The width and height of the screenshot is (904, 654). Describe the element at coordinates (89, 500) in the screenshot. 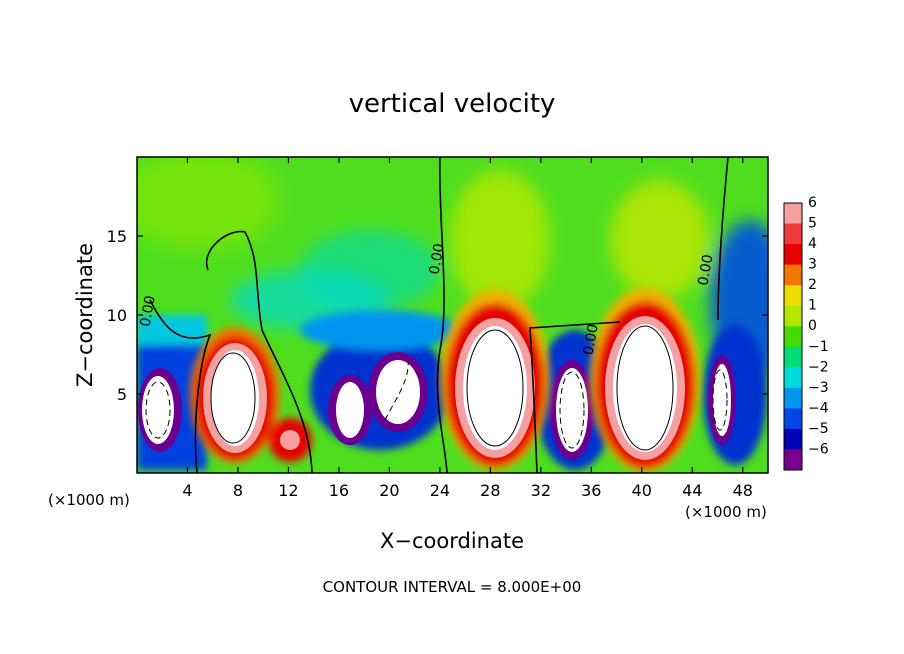

I see `x-unit-left: (×1000 m)` at that location.